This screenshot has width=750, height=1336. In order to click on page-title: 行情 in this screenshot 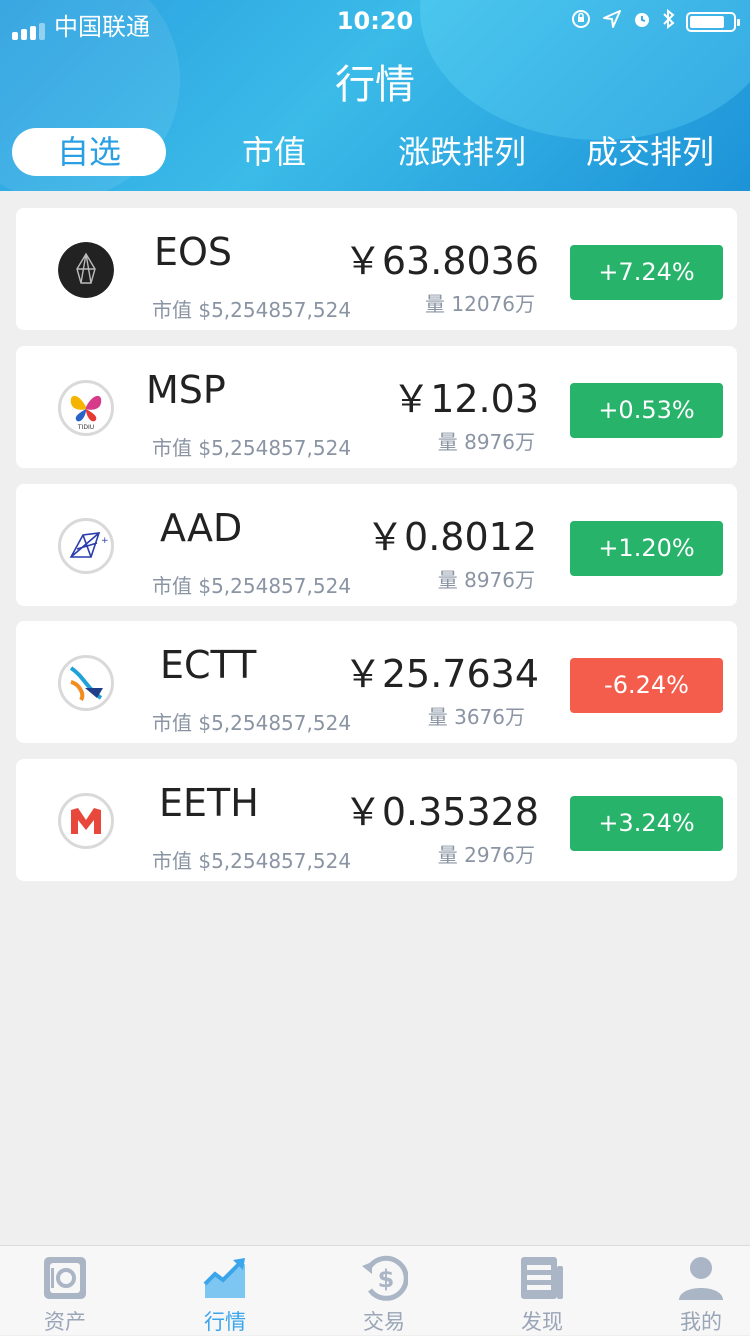, I will do `click(375, 85)`.